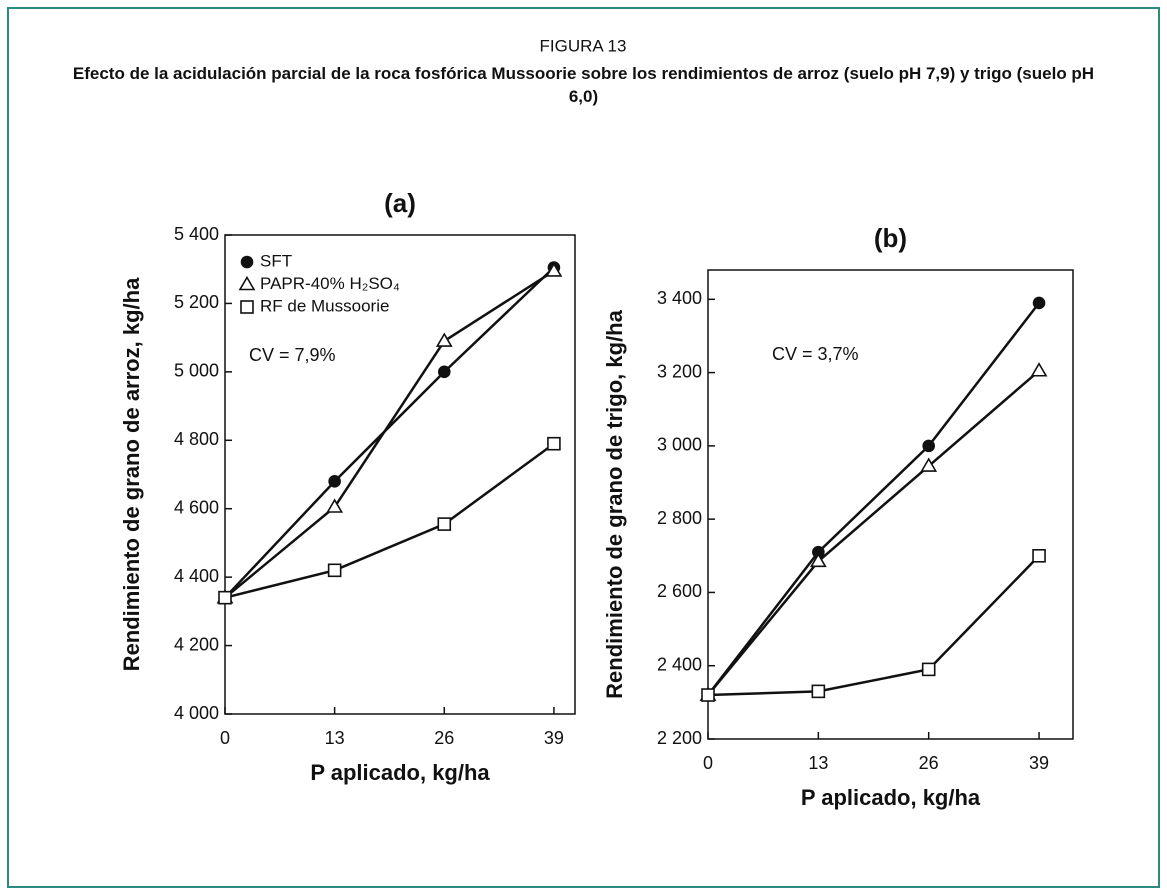 The image size is (1167, 895). I want to click on y-tick-label: 2 600, so click(679, 591).